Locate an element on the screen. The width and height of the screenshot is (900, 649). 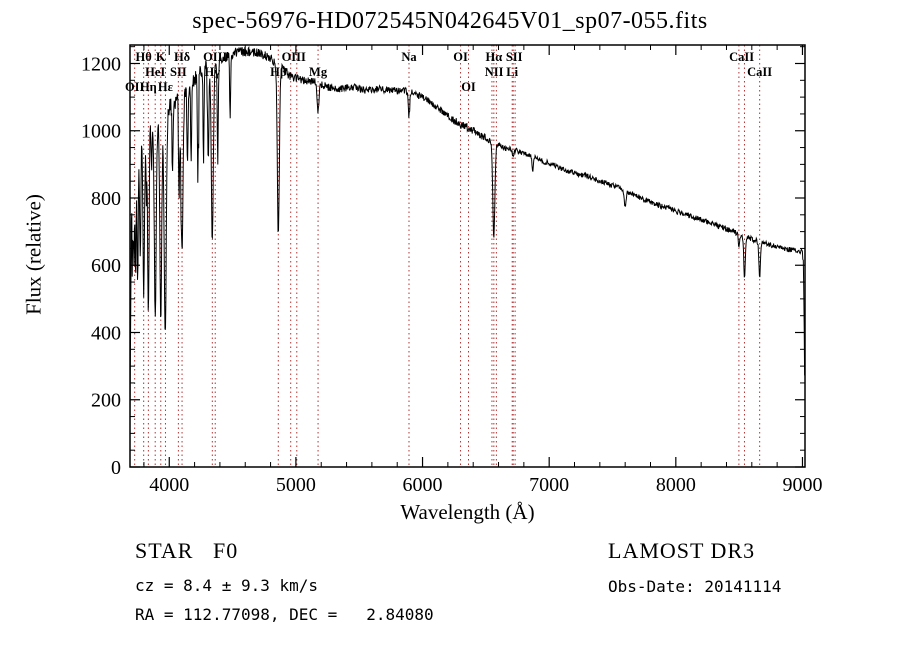
spectral-line-label: K is located at coordinates (161, 57).